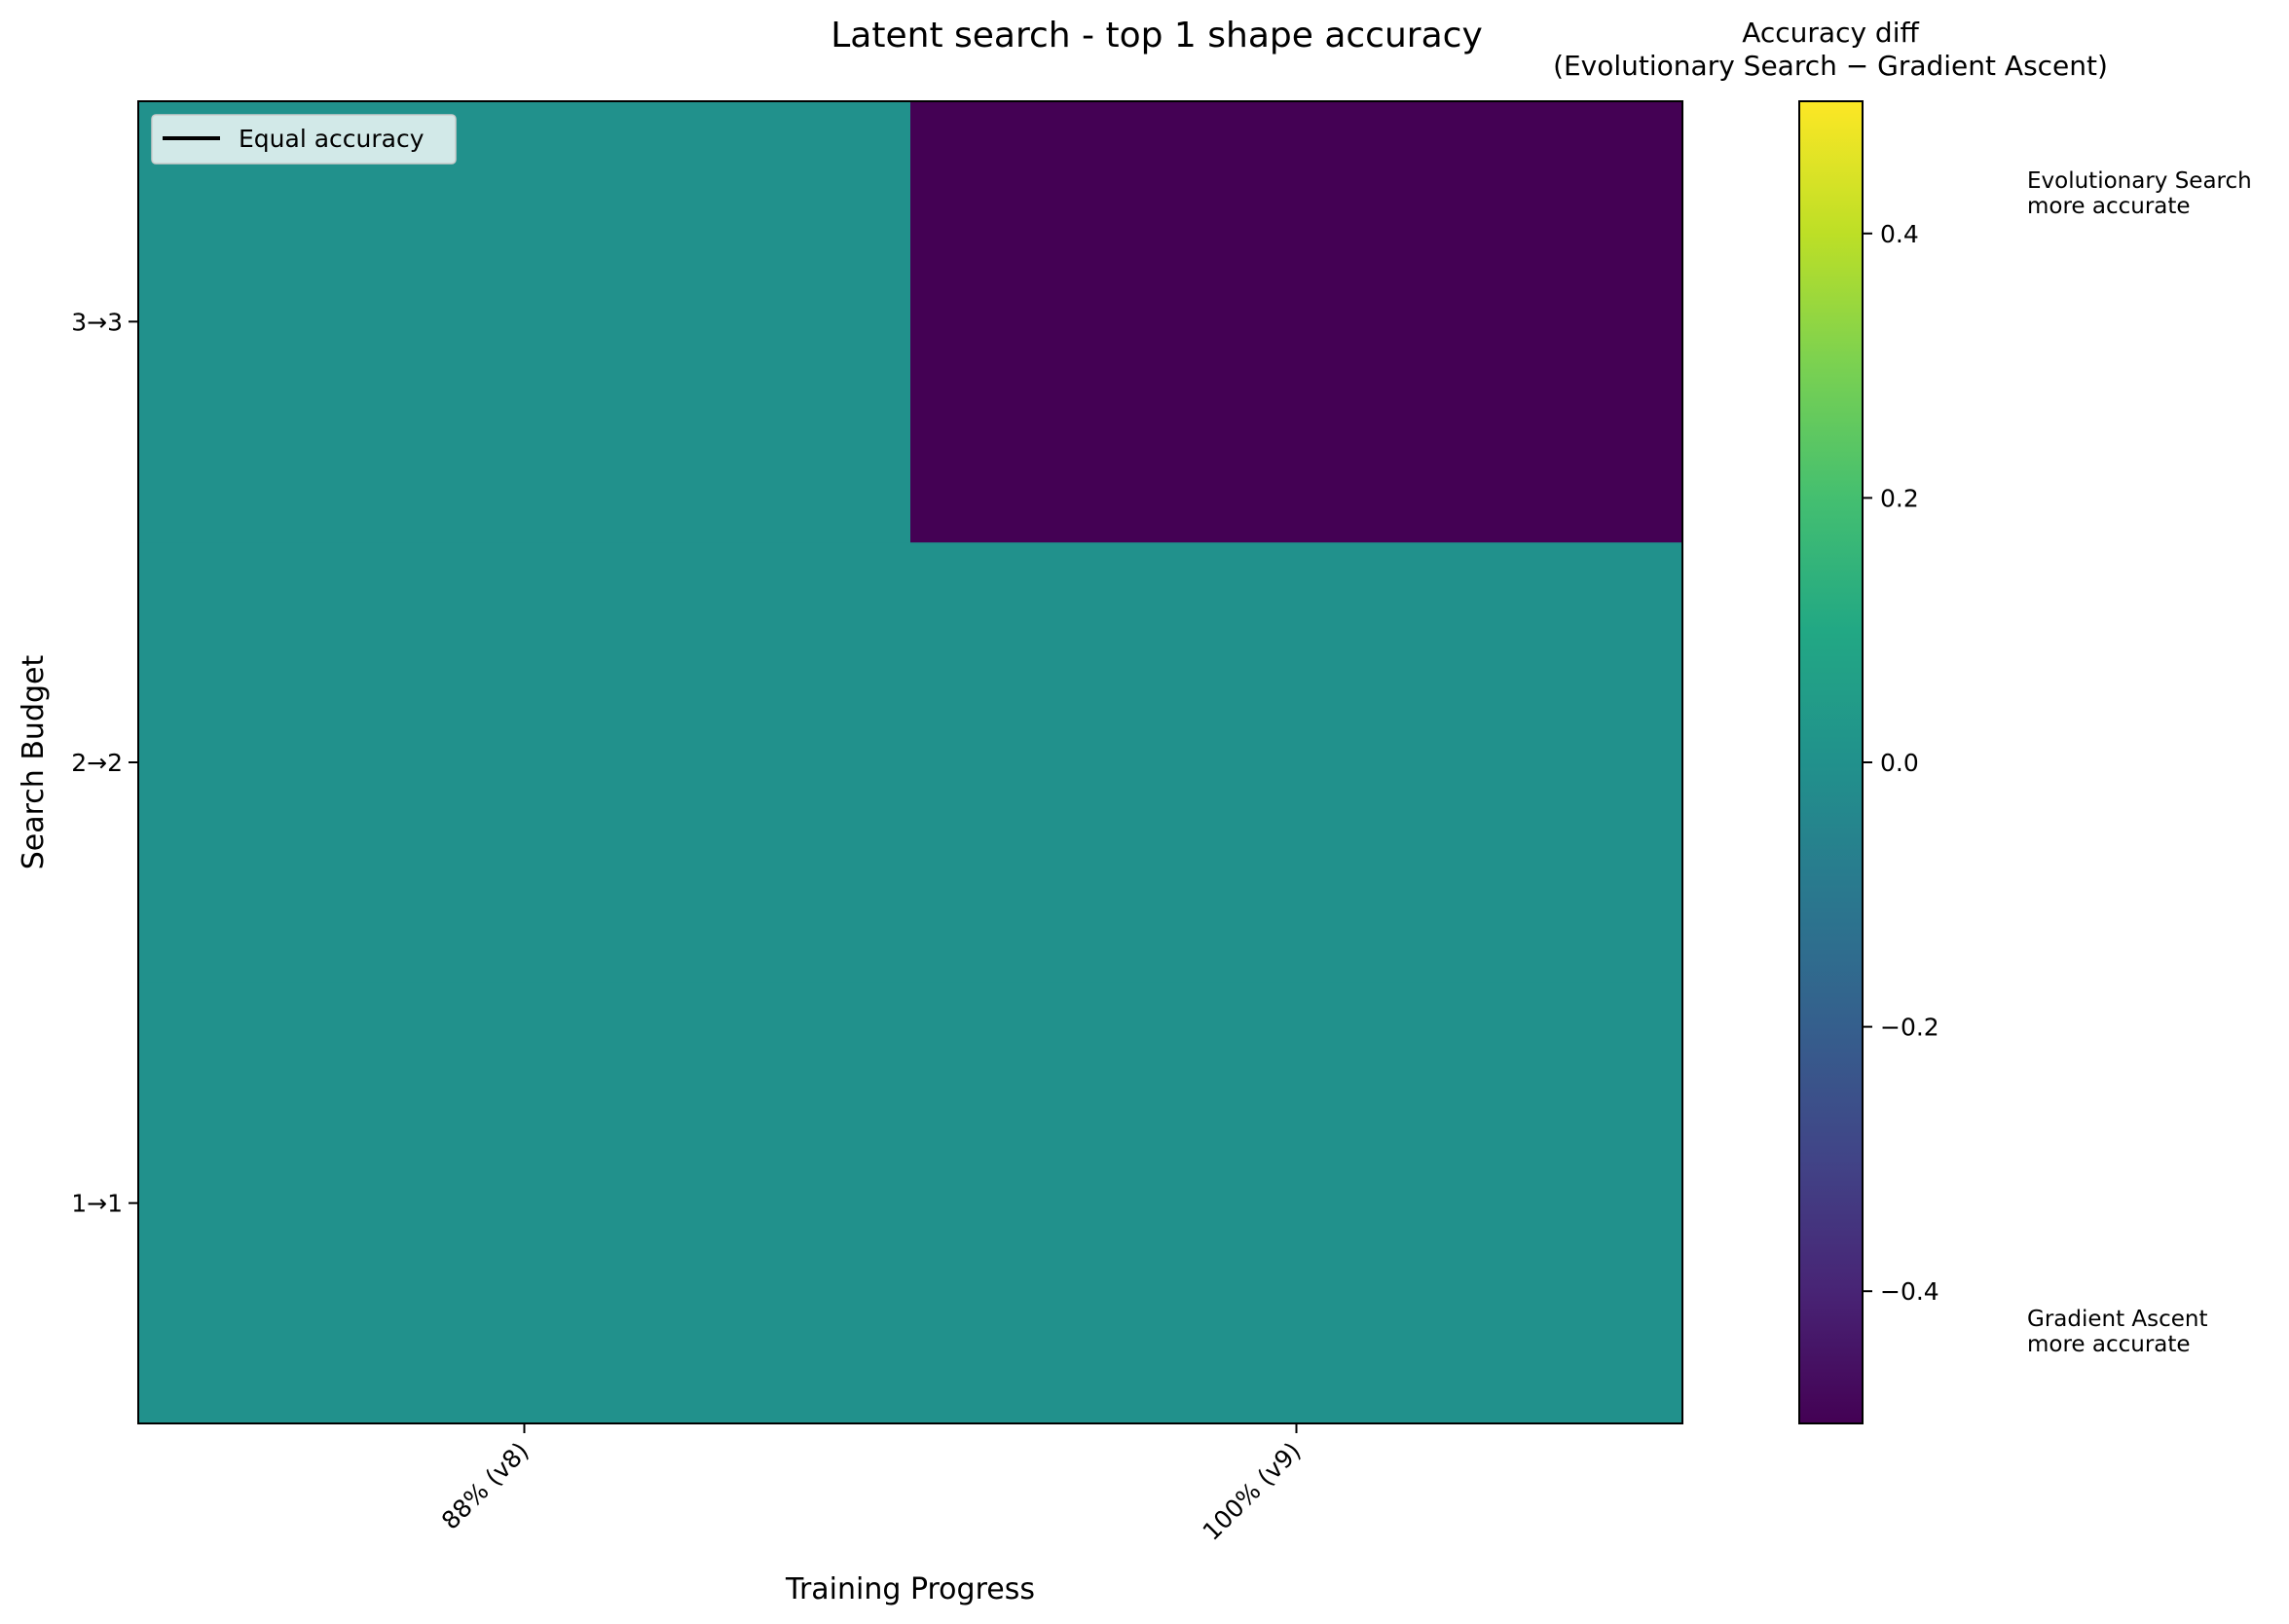  What do you see at coordinates (871, 1484) in the screenshot?
I see `x-axis-ticks: 88% (v8) 100% (v9)` at bounding box center [871, 1484].